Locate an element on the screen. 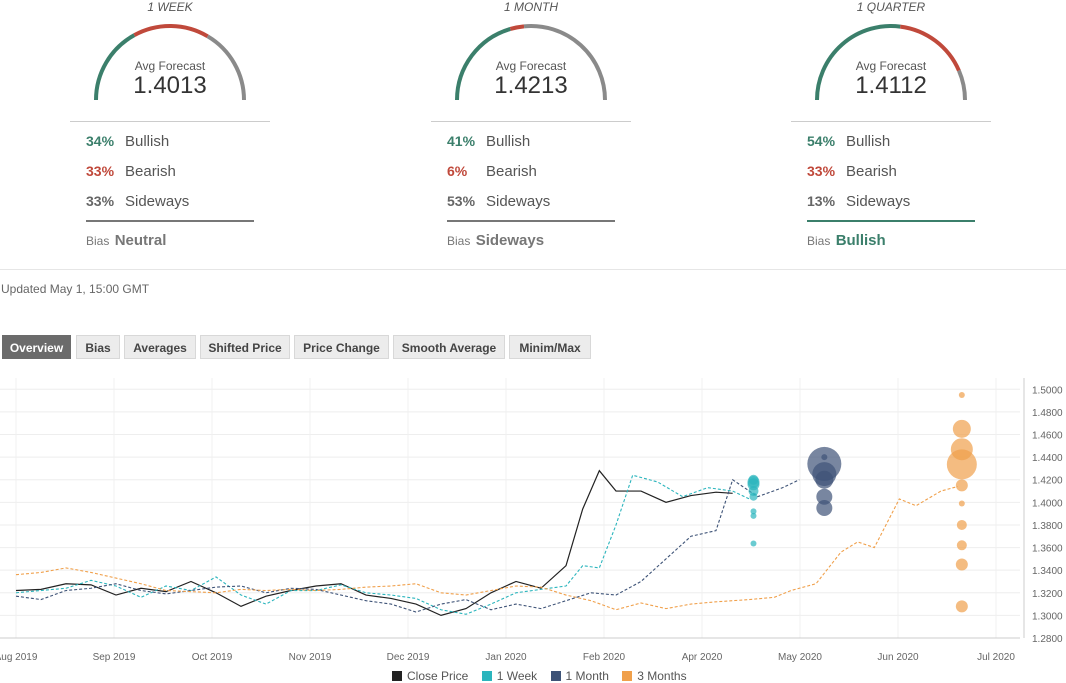 This screenshot has height=683, width=1066. bias-row: Bias Bullish is located at coordinates (846, 240).